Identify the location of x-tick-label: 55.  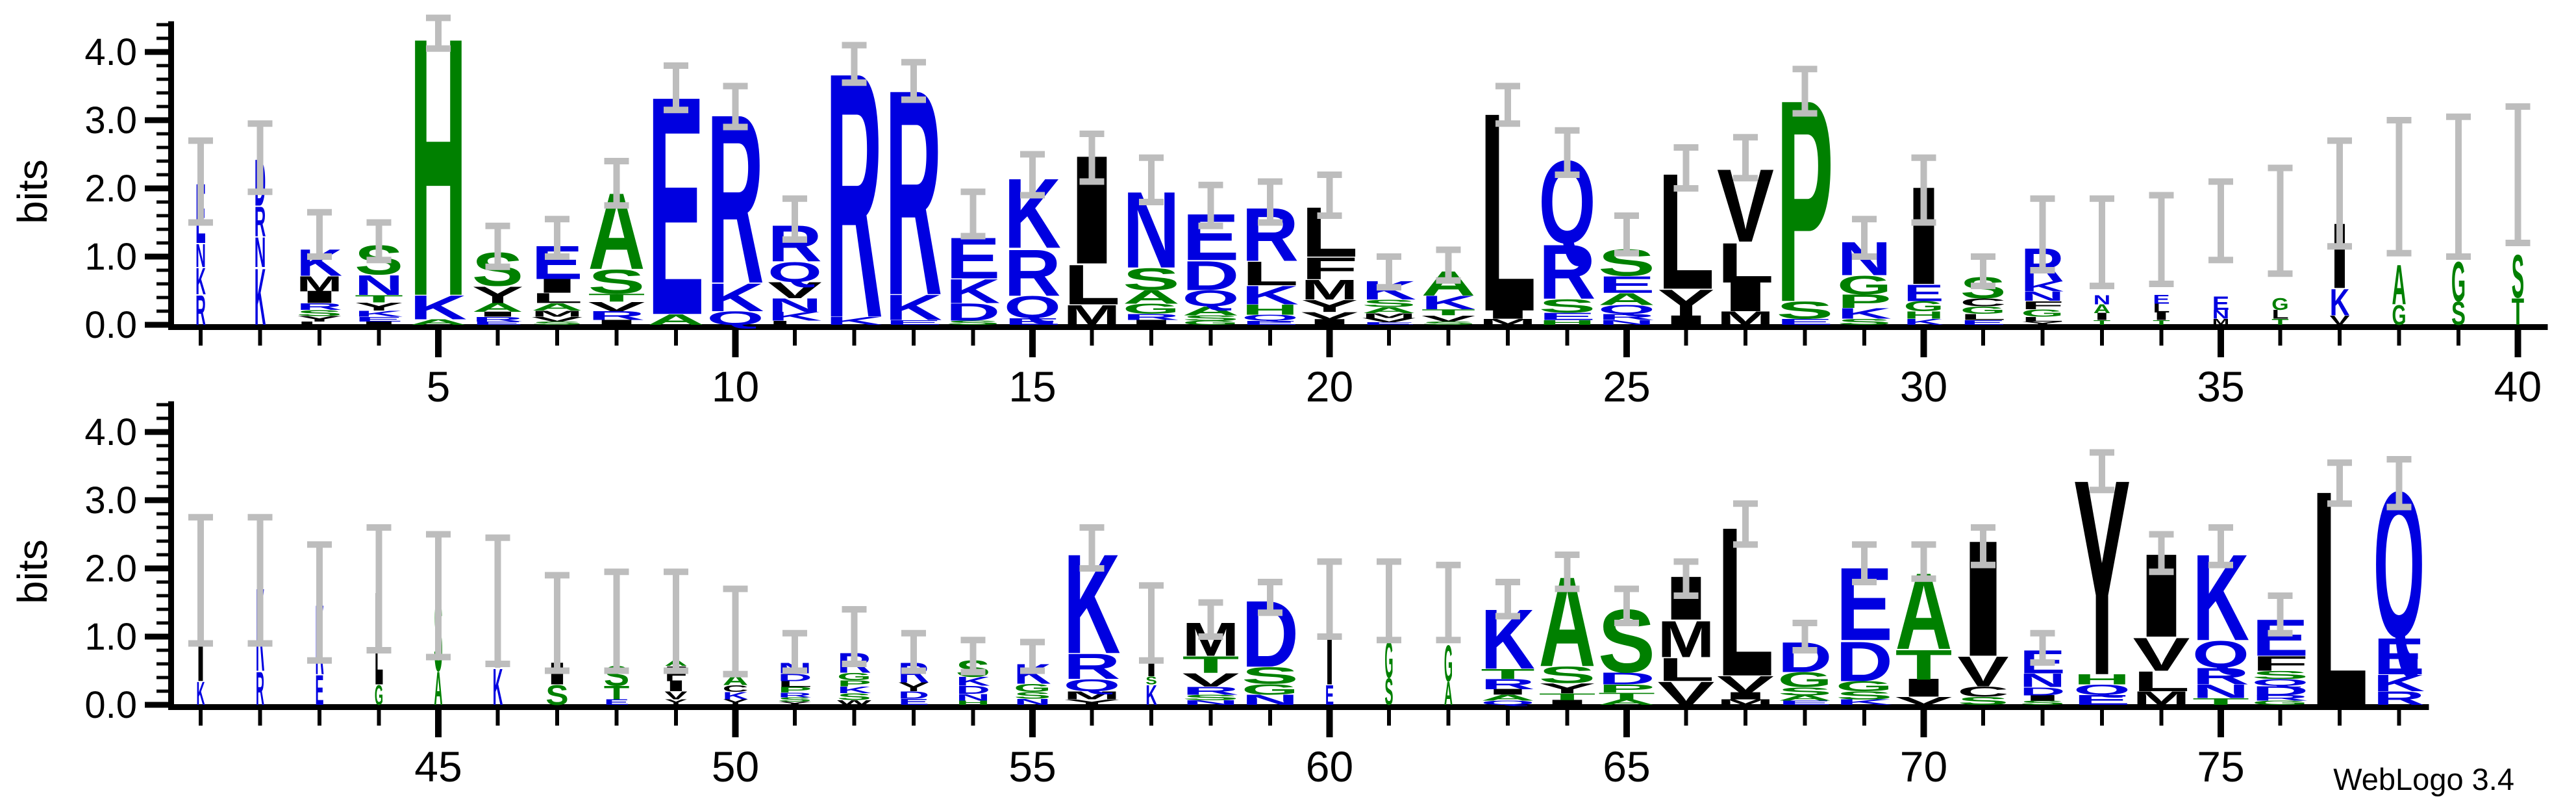
(1032, 766).